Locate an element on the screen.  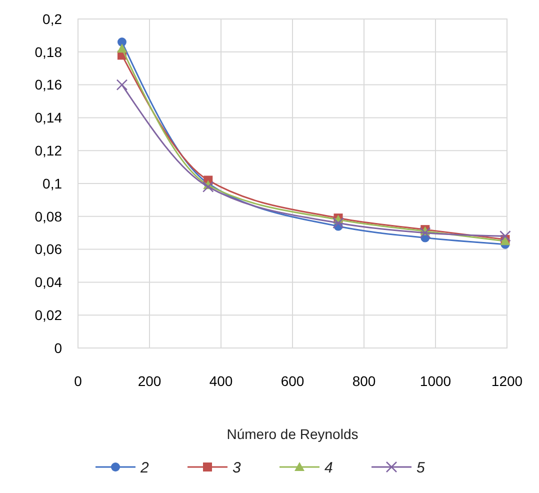
x-tick-label: 600 is located at coordinates (292, 381).